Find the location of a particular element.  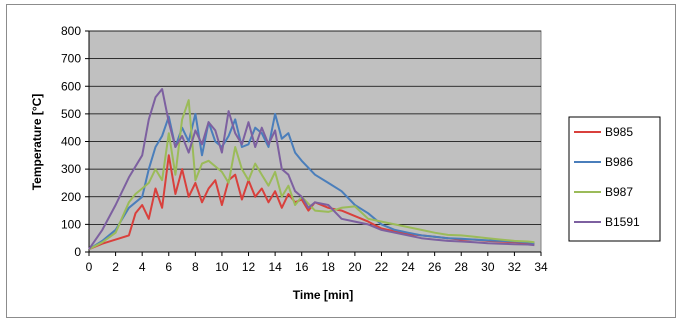

x-tick-label: 32 is located at coordinates (515, 267).